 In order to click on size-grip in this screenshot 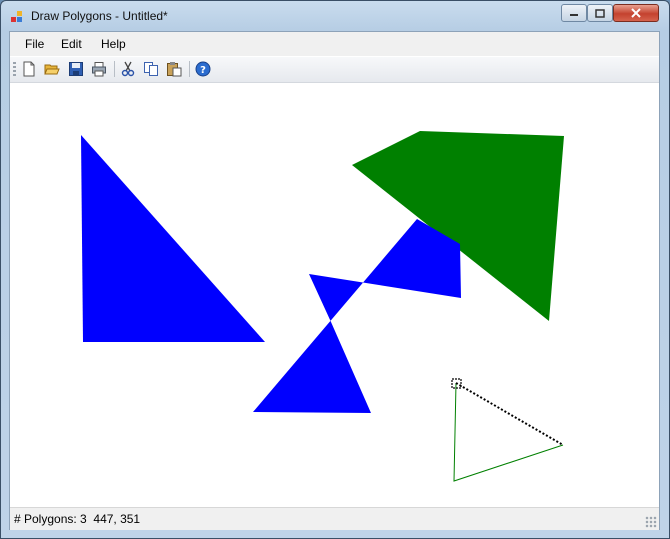, I will do `click(651, 522)`.